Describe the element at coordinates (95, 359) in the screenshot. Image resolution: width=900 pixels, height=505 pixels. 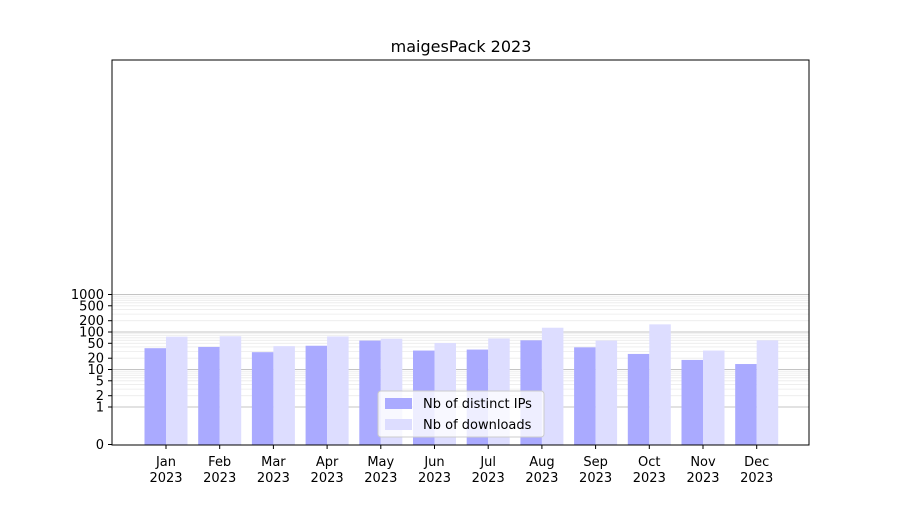
I see `y-tick-label: 20` at that location.